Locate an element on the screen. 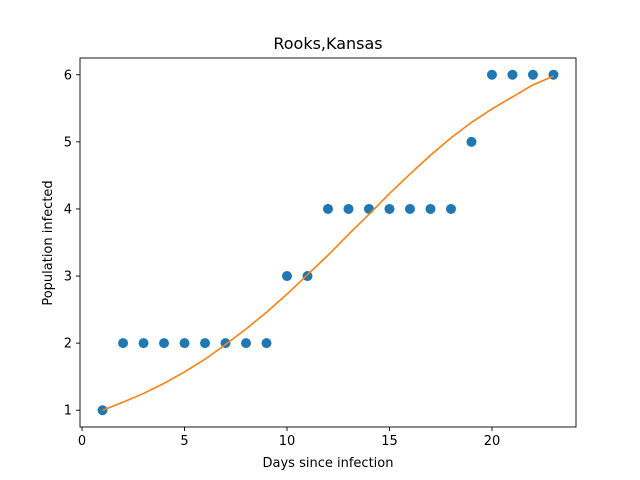  y-tick-label: 5 is located at coordinates (68, 142).